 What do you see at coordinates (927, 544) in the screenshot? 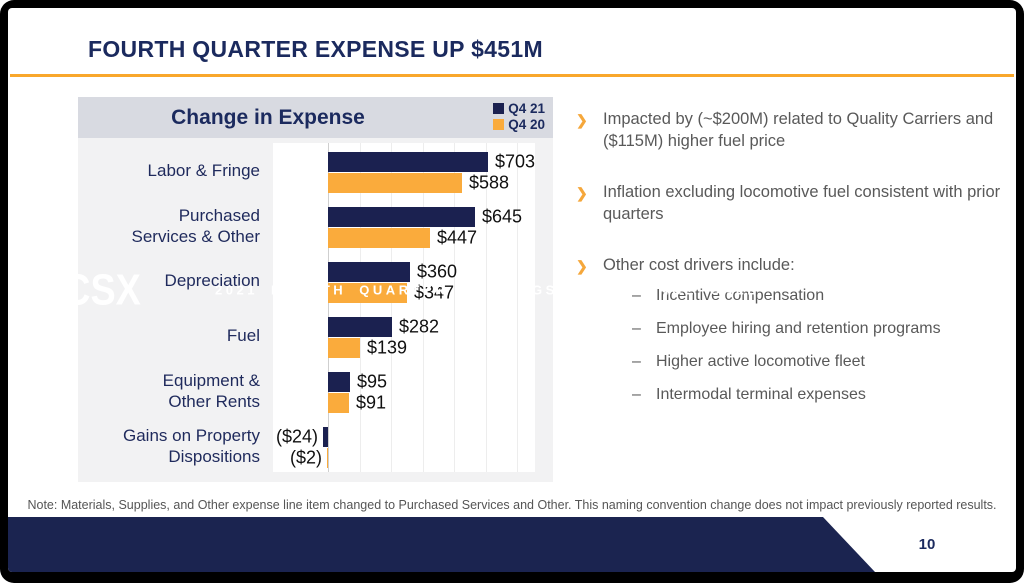
I see `page-number: 10` at bounding box center [927, 544].